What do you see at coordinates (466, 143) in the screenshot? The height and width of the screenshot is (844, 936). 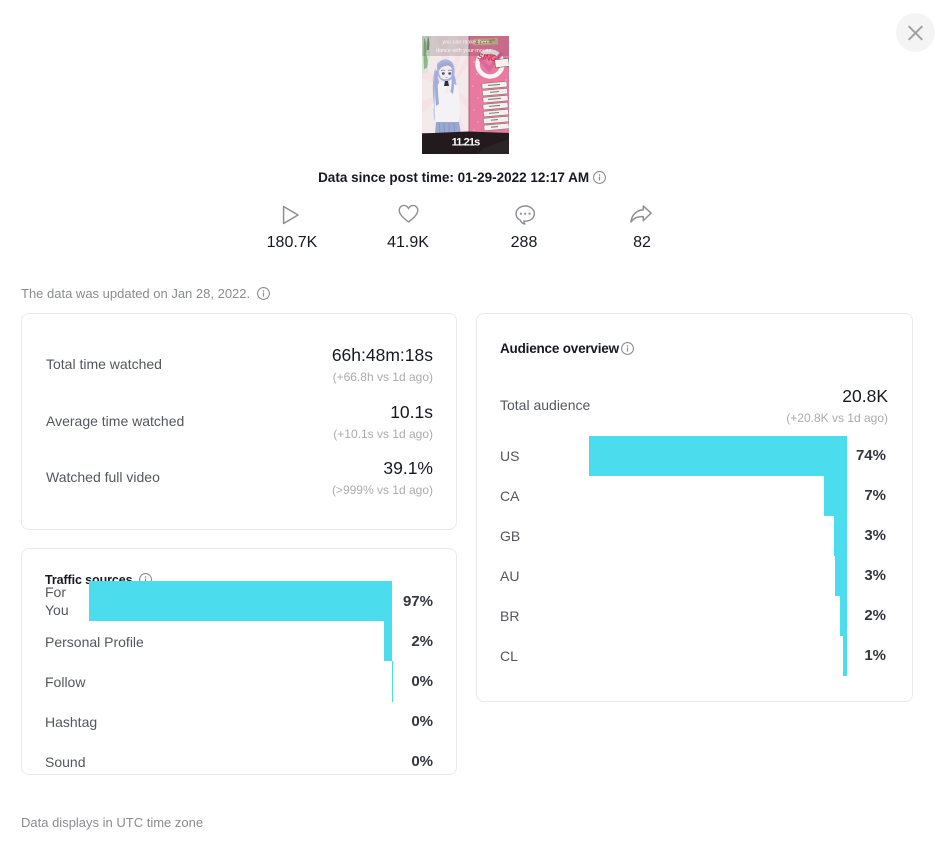 I see `svg-text: 11.21s` at bounding box center [466, 143].